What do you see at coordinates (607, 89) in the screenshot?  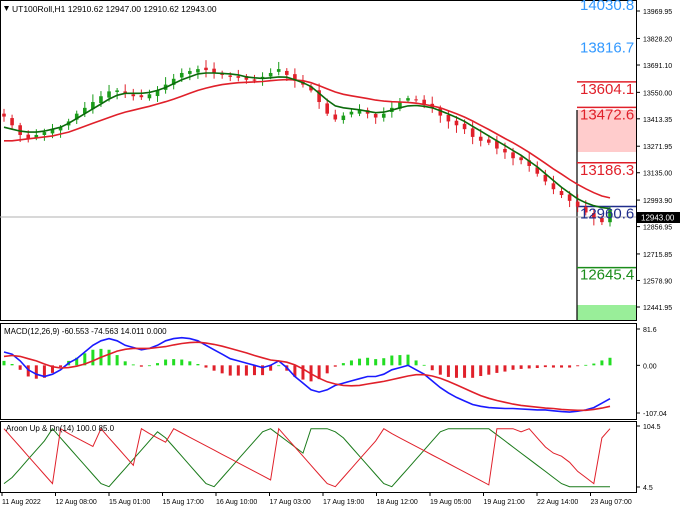 I see `fib-level-label: 13604.1` at bounding box center [607, 89].